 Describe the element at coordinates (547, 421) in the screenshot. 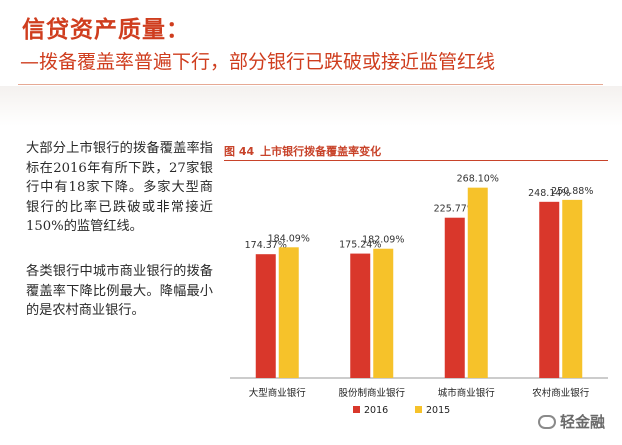

I see `wechat-icon` at that location.